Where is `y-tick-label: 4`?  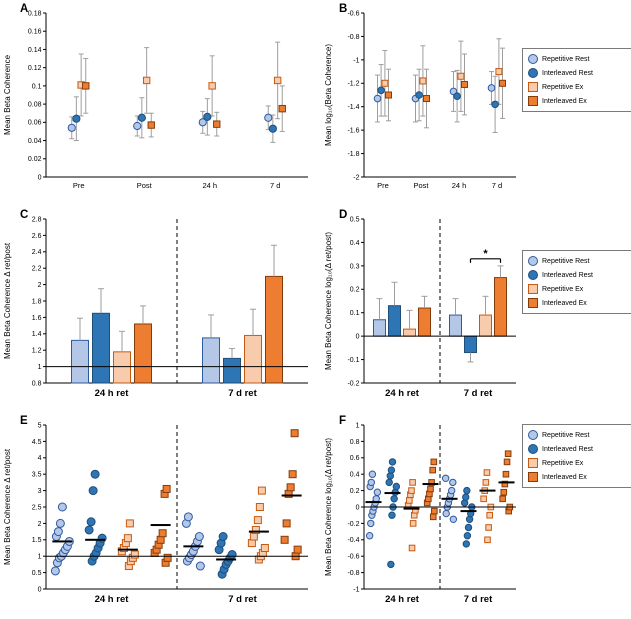 y-tick-label: 4 is located at coordinates (40, 458).